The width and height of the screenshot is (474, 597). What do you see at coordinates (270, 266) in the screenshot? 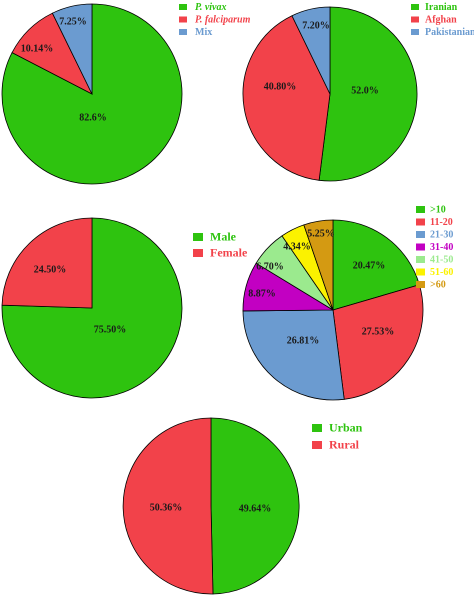
I see `slice-label-41-50: 6.70%` at bounding box center [270, 266].